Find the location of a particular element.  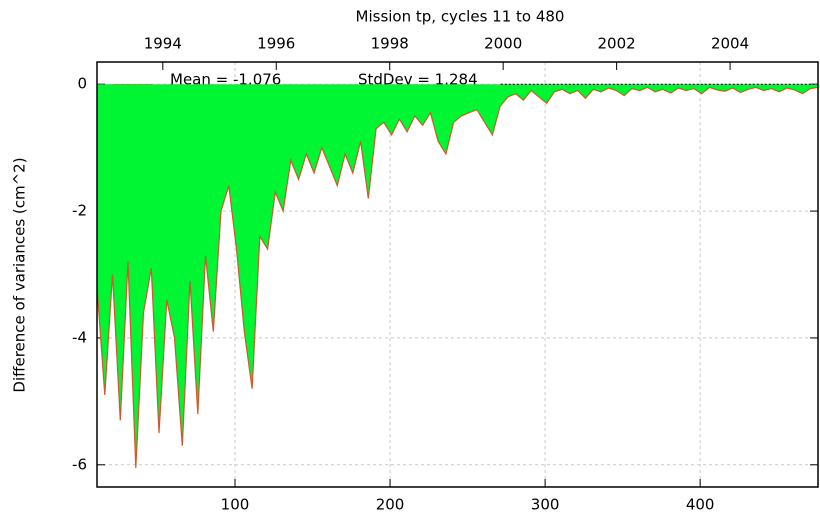

y-tick-label: 0 is located at coordinates (82, 84).